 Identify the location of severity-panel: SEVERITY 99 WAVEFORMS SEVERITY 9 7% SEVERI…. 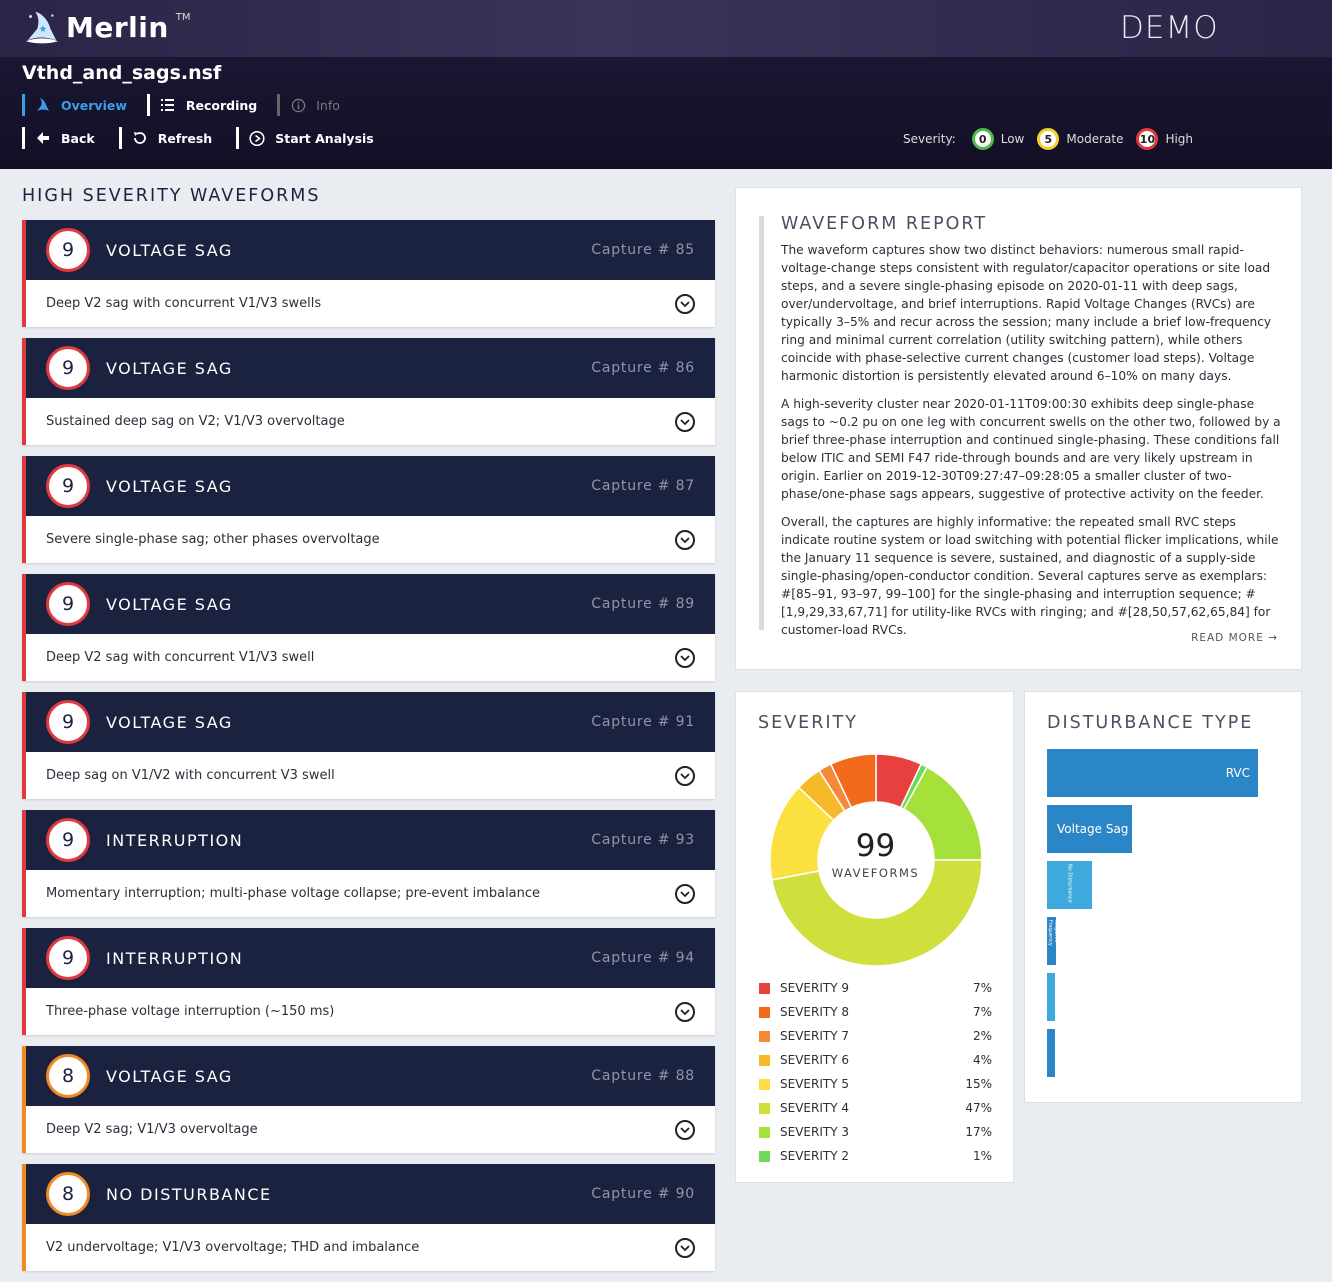
(874, 937).